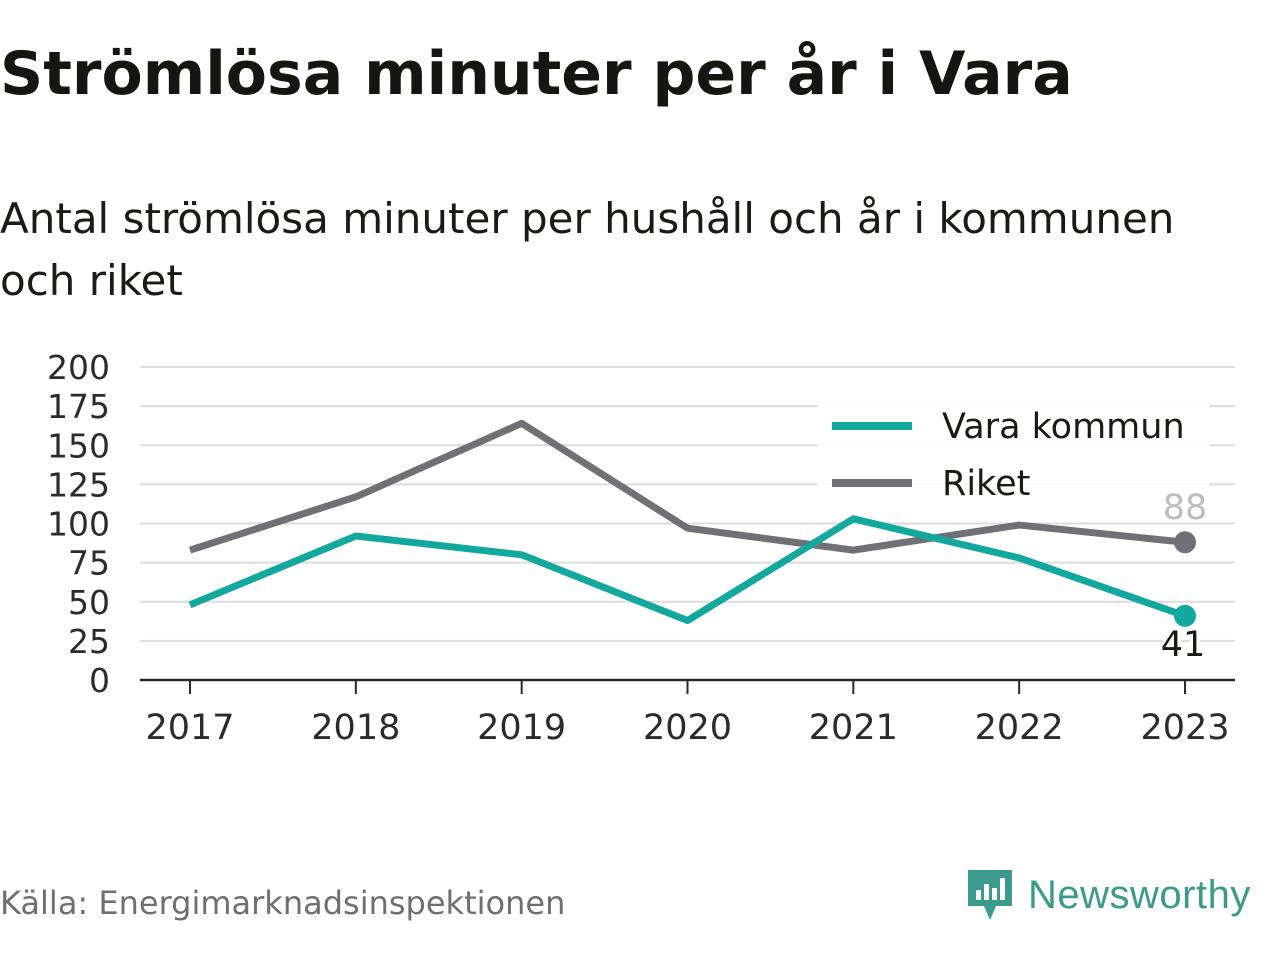  I want to click on x-tick-label: 2020, so click(687, 728).